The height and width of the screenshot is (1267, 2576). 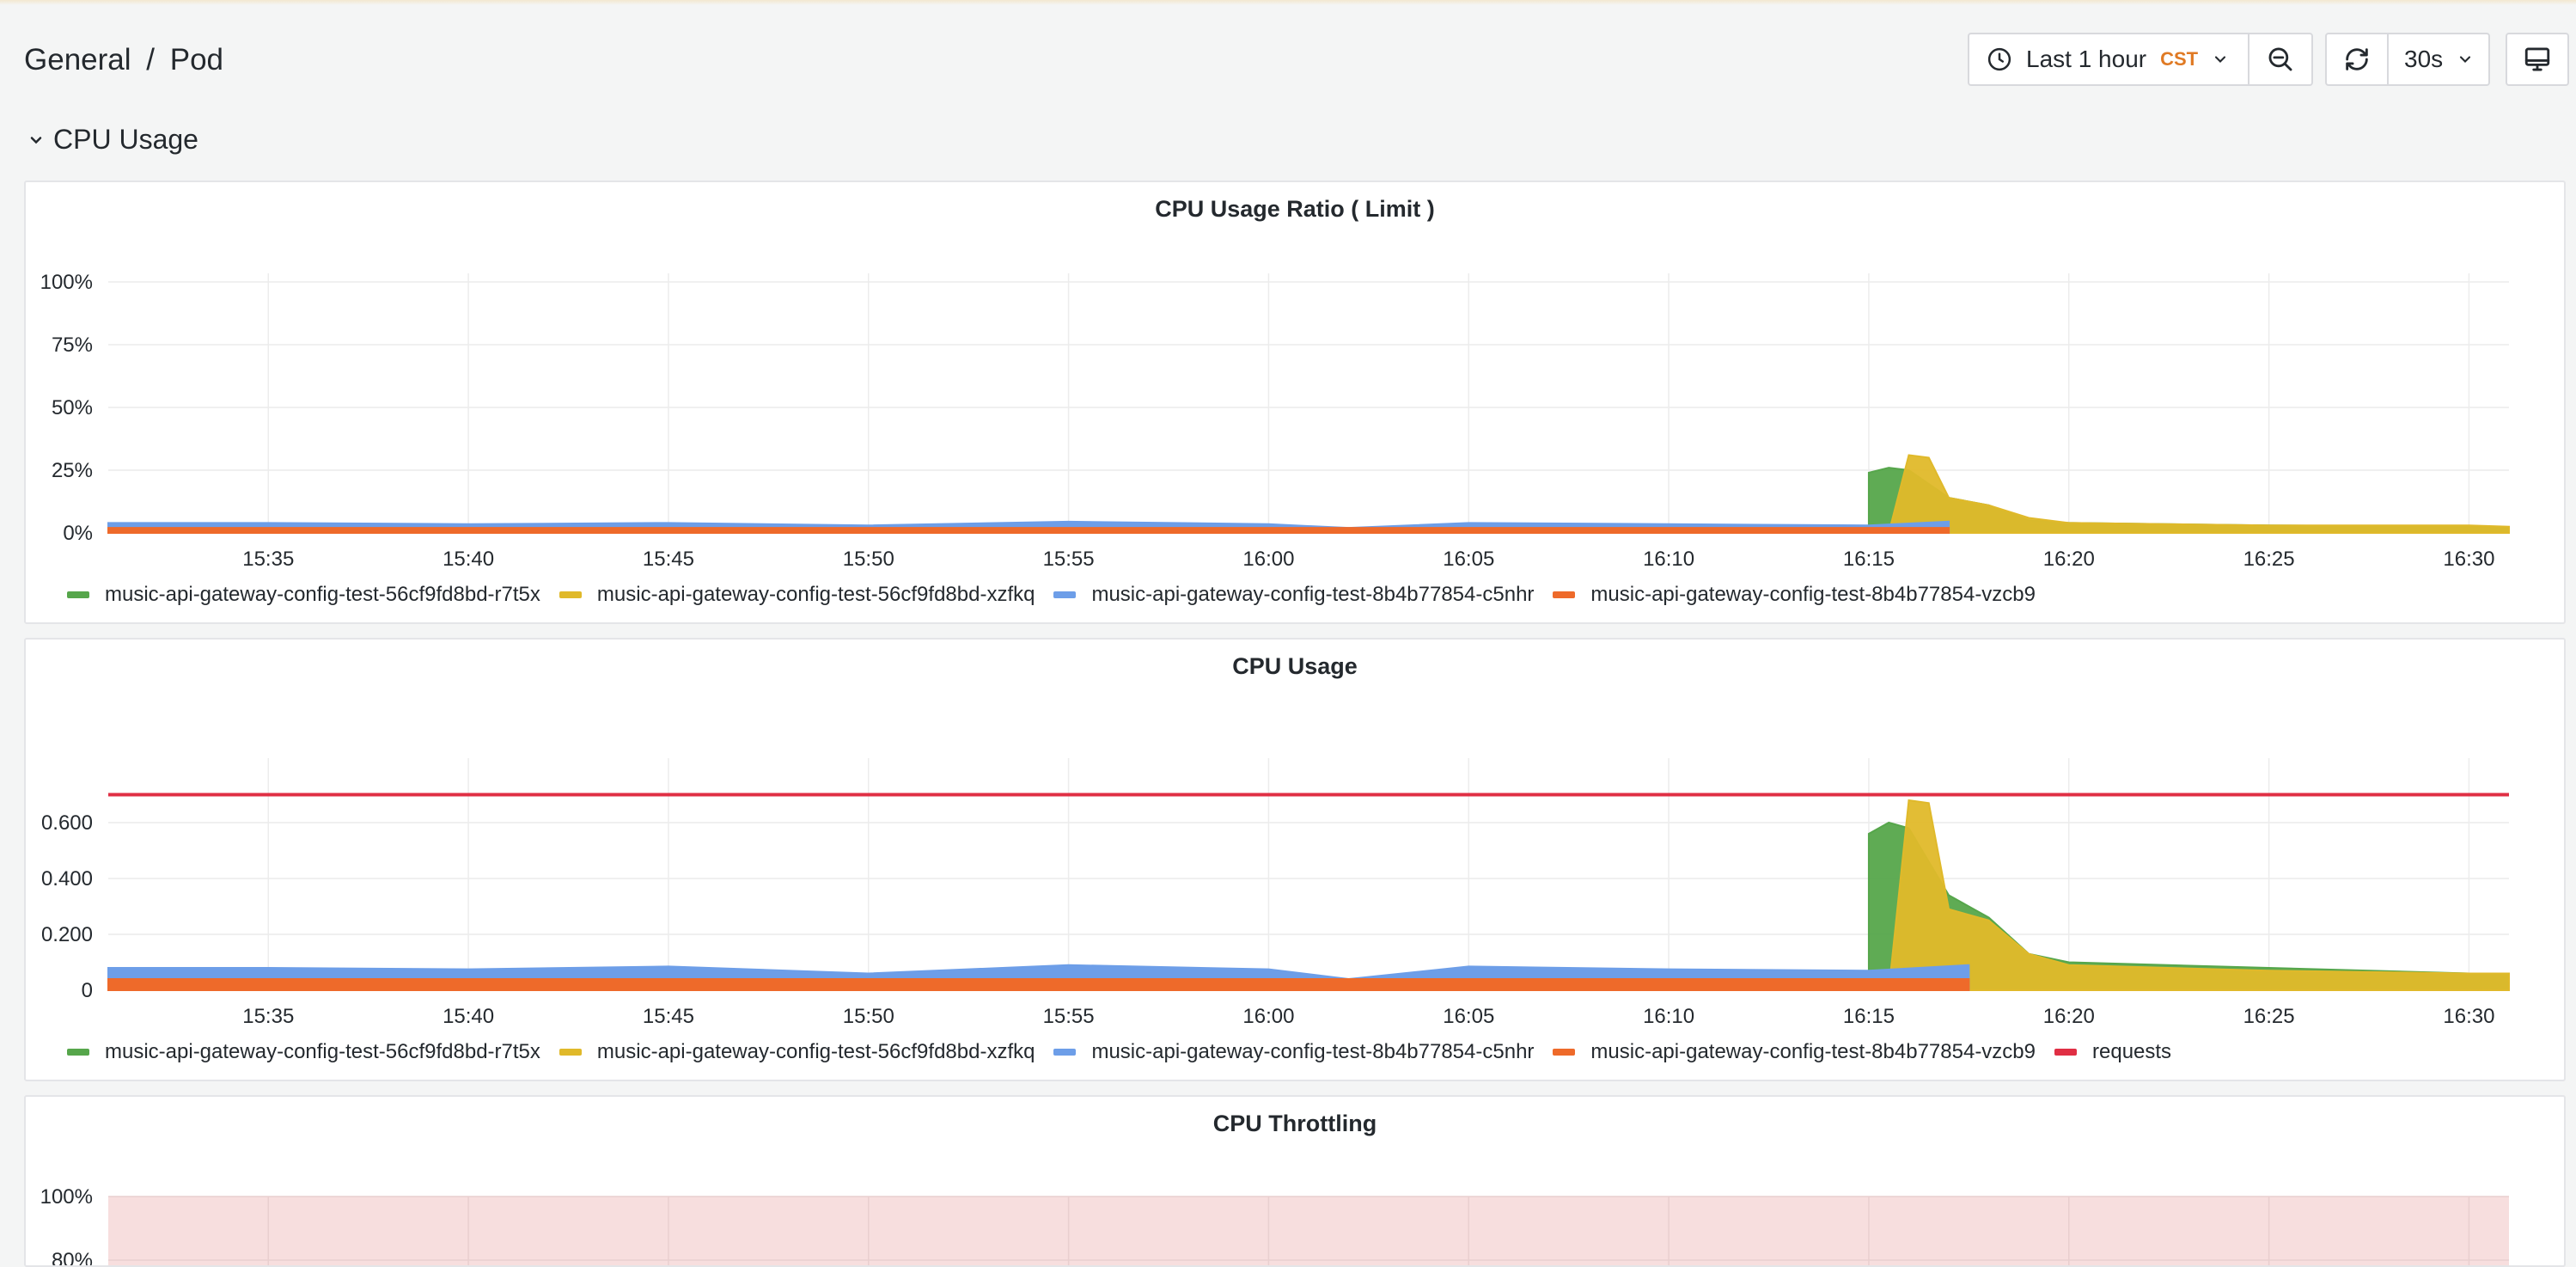 What do you see at coordinates (2086, 59) in the screenshot?
I see `time-range-label: Last 1 hour` at bounding box center [2086, 59].